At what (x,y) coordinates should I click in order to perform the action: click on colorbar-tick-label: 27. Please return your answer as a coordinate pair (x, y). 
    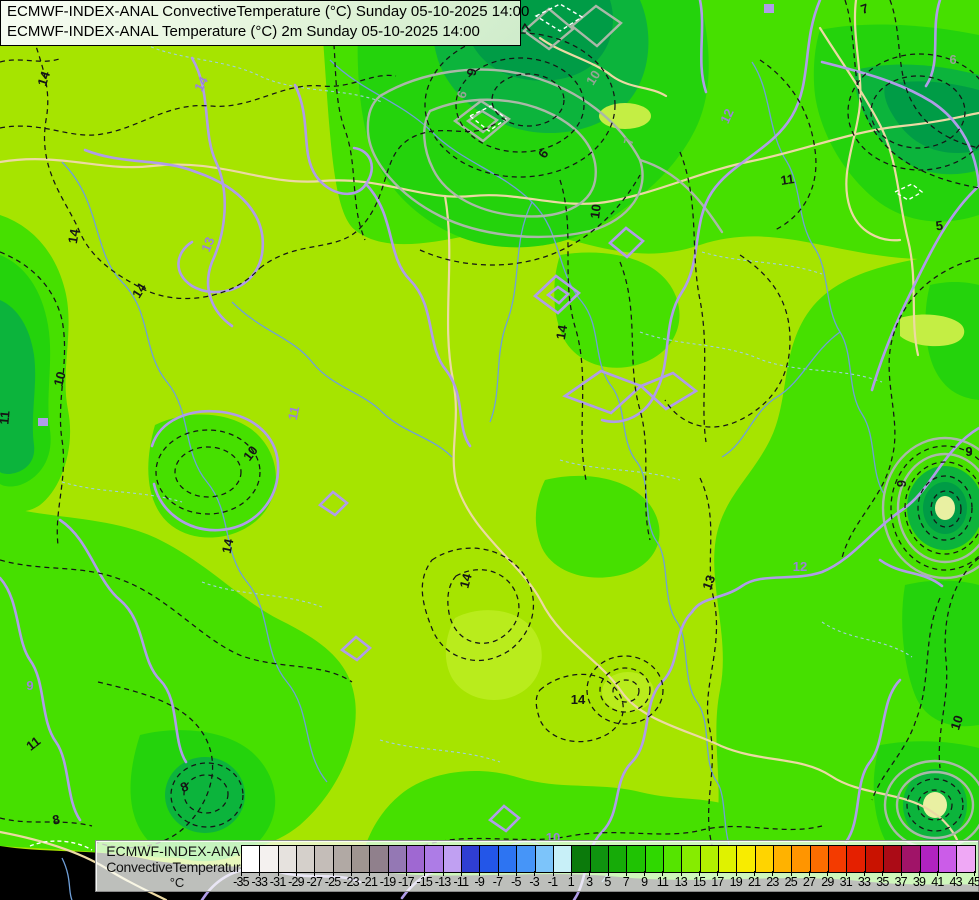
    Looking at the image, I should click on (809, 882).